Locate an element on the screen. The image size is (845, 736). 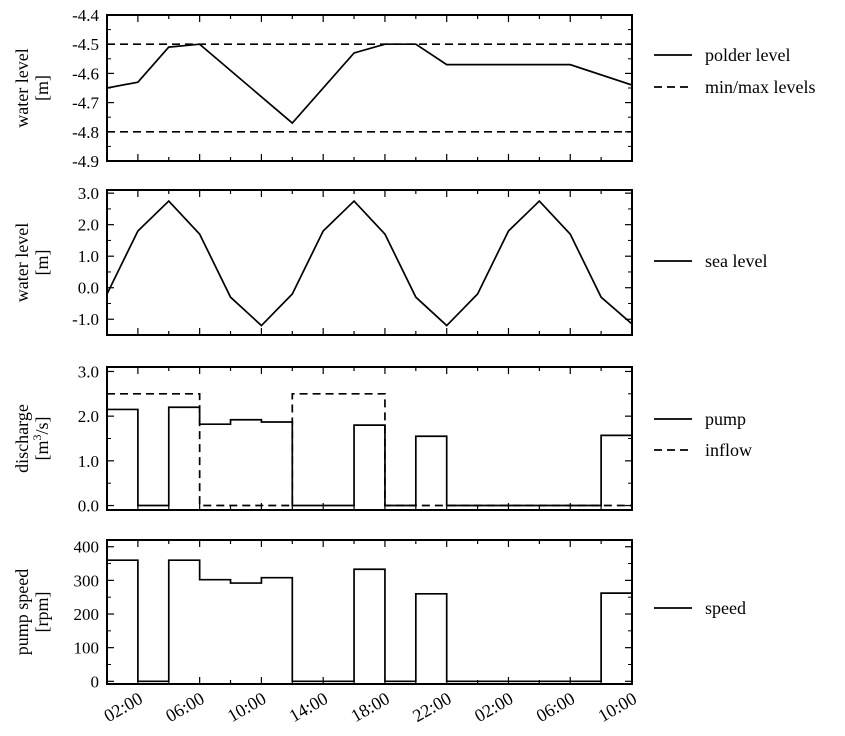
y-tick-label: -4.8 is located at coordinates (85, 132).